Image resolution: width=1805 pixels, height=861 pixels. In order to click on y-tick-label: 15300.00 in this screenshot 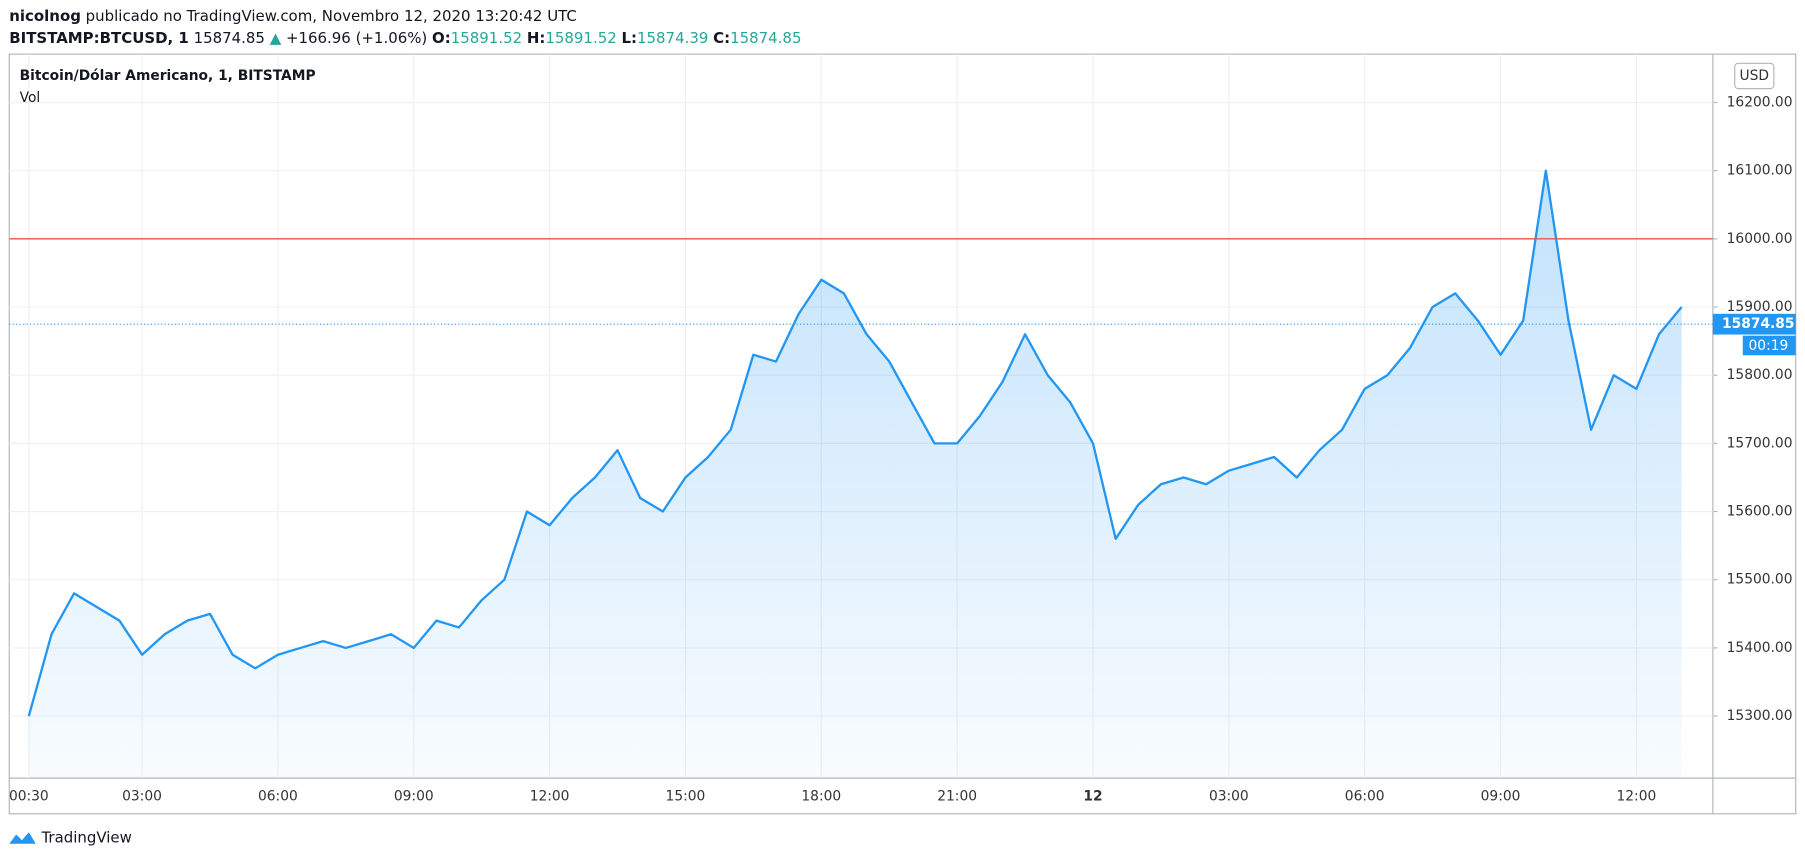, I will do `click(1760, 716)`.